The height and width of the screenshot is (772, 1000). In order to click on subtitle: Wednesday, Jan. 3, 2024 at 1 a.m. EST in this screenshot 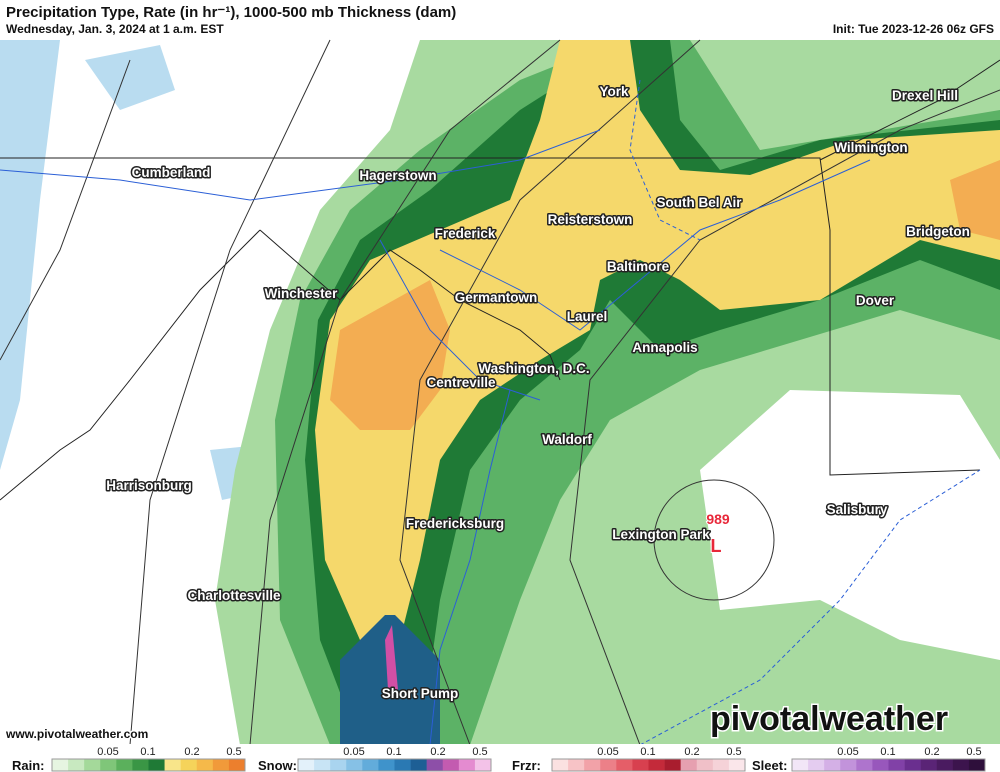, I will do `click(115, 29)`.